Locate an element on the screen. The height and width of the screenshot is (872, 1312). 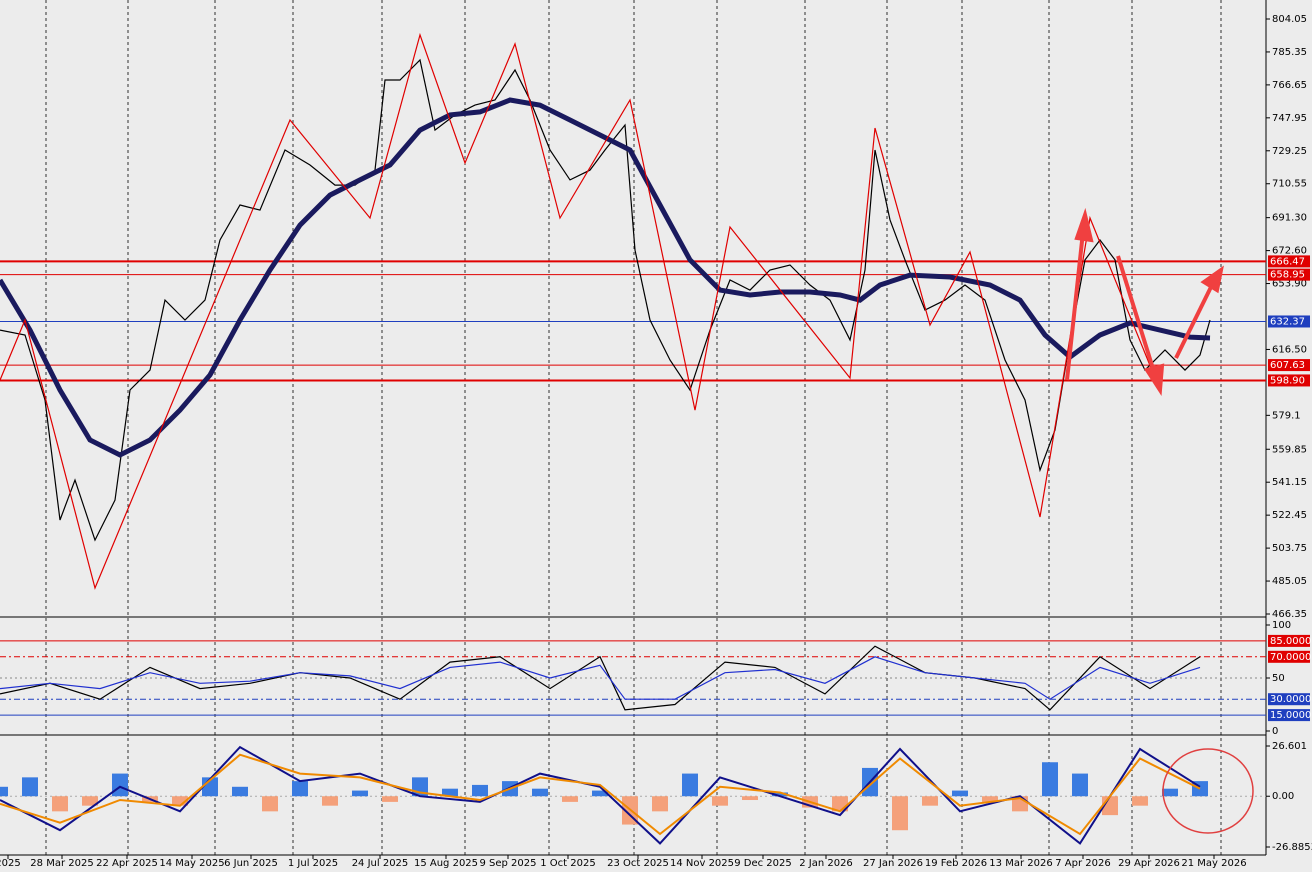
x-tick-label: 24 Jul 2025 is located at coordinates (380, 863).